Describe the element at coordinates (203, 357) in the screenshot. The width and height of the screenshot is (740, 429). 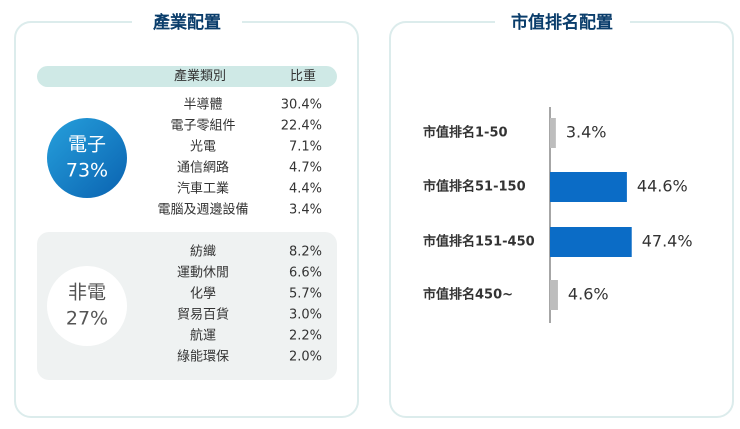
I see `industry-name: 綠能環保` at that location.